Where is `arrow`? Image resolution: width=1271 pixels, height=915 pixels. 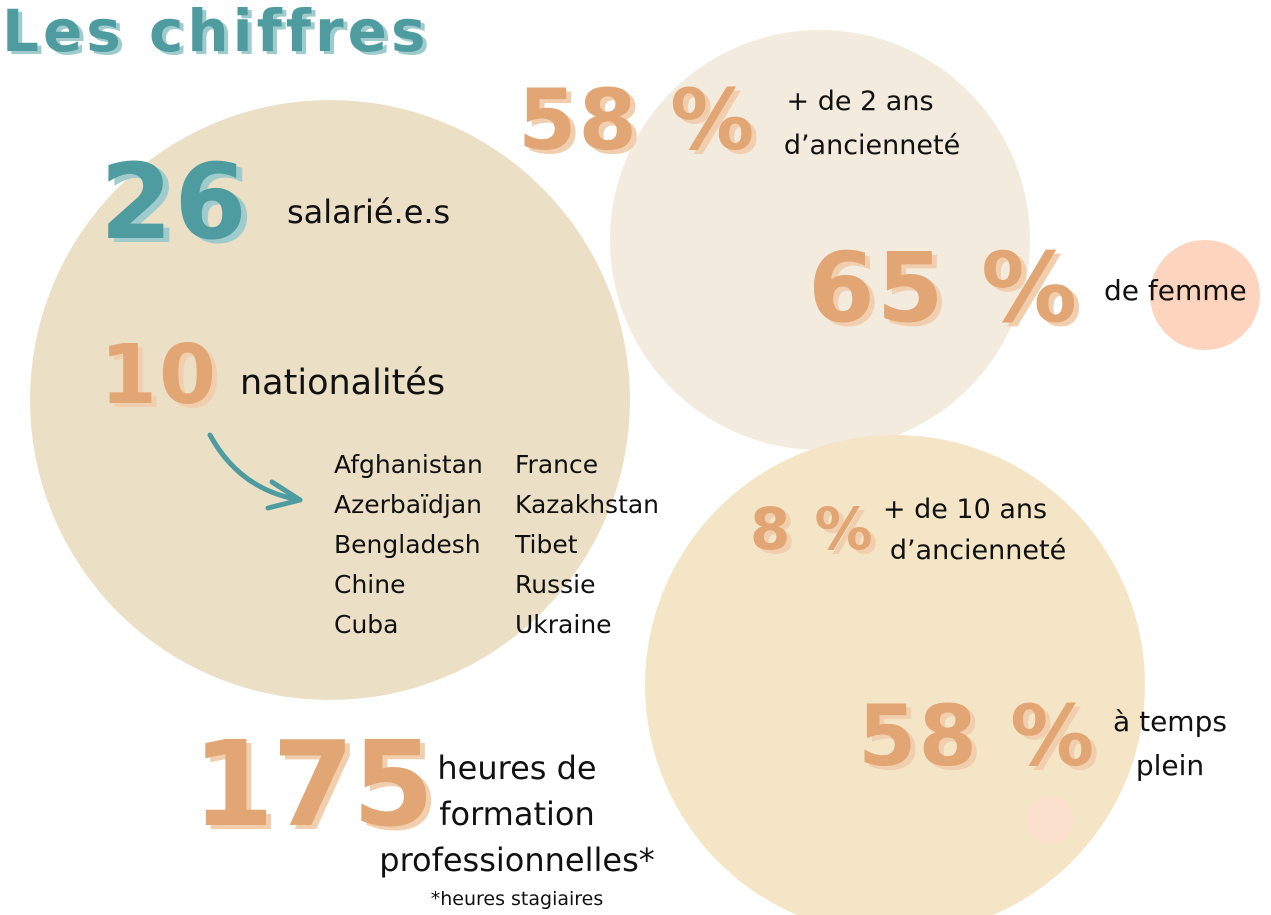
arrow is located at coordinates (255, 467).